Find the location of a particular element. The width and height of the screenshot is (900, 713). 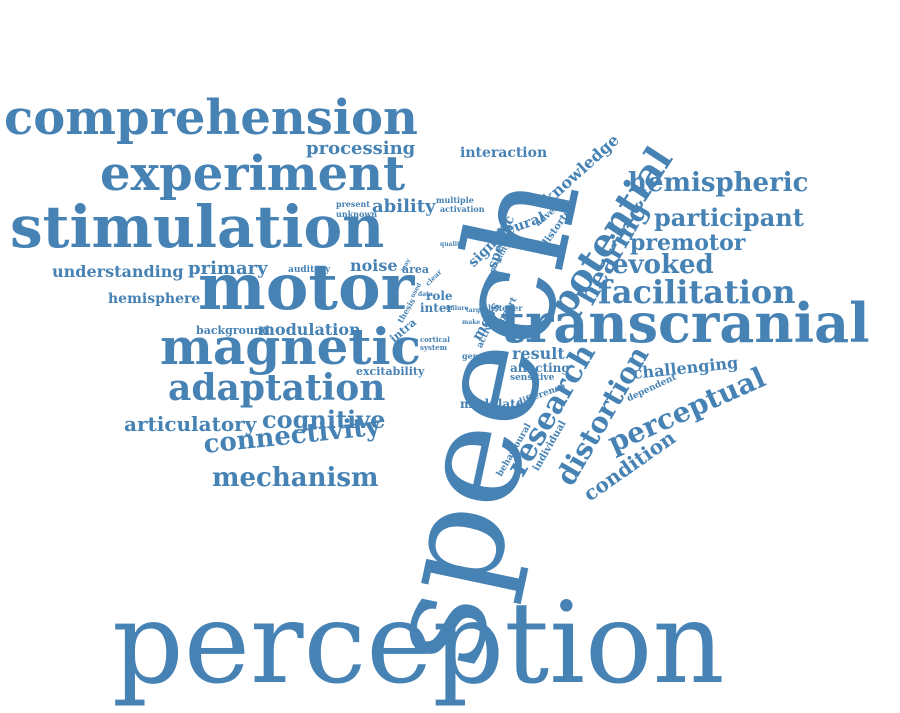

word-magnetic: magnetic is located at coordinates (290, 346).